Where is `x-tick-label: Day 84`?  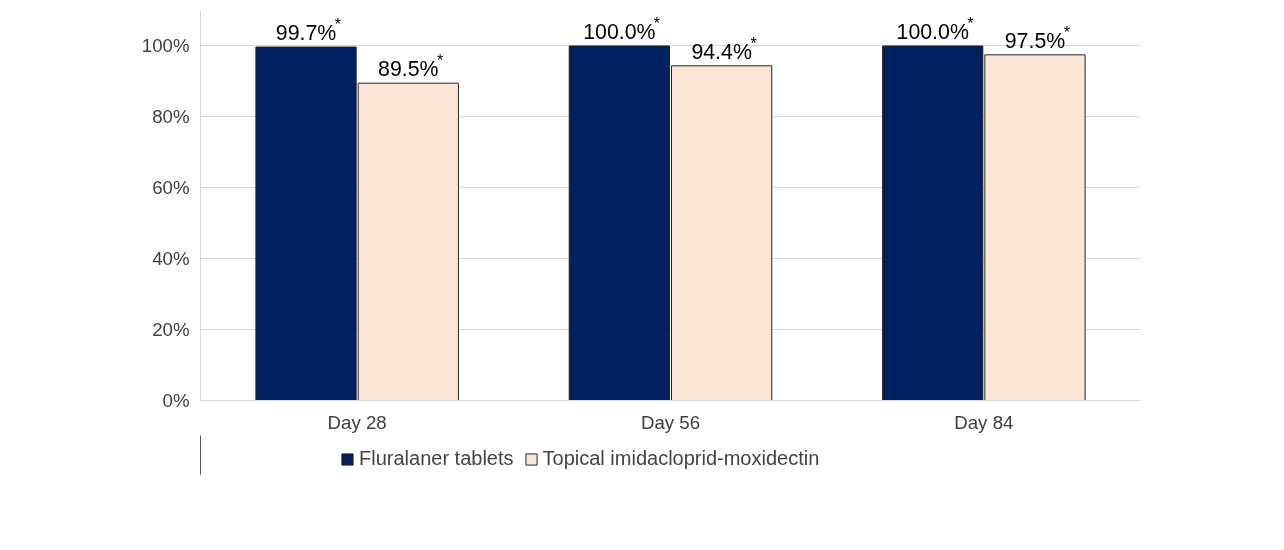 x-tick-label: Day 84 is located at coordinates (984, 422).